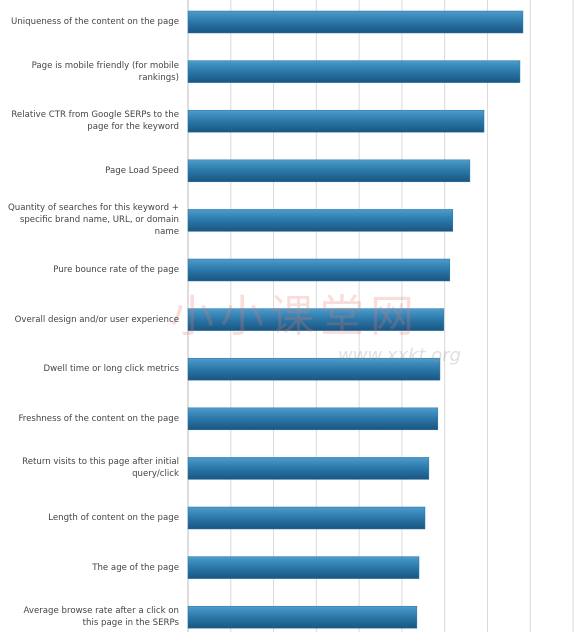  I want to click on y-tick-label: Pure bounce rate of the page, so click(116, 270).